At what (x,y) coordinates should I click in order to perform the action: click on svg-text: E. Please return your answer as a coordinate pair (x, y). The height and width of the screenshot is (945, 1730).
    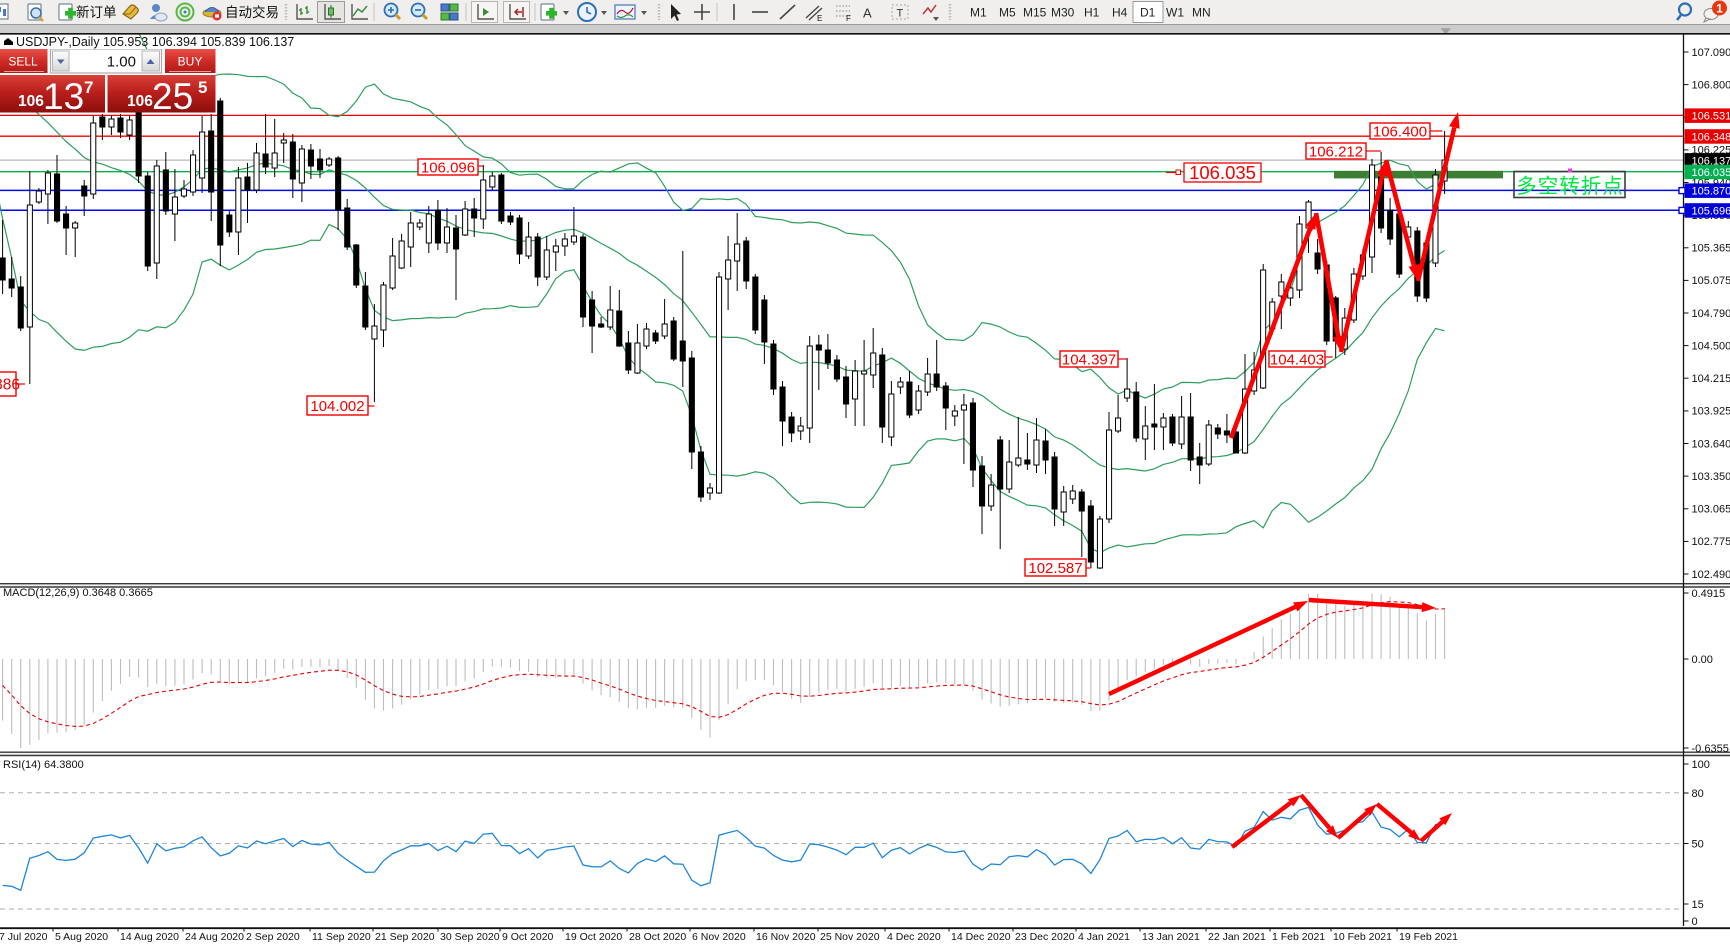
    Looking at the image, I should click on (819, 18).